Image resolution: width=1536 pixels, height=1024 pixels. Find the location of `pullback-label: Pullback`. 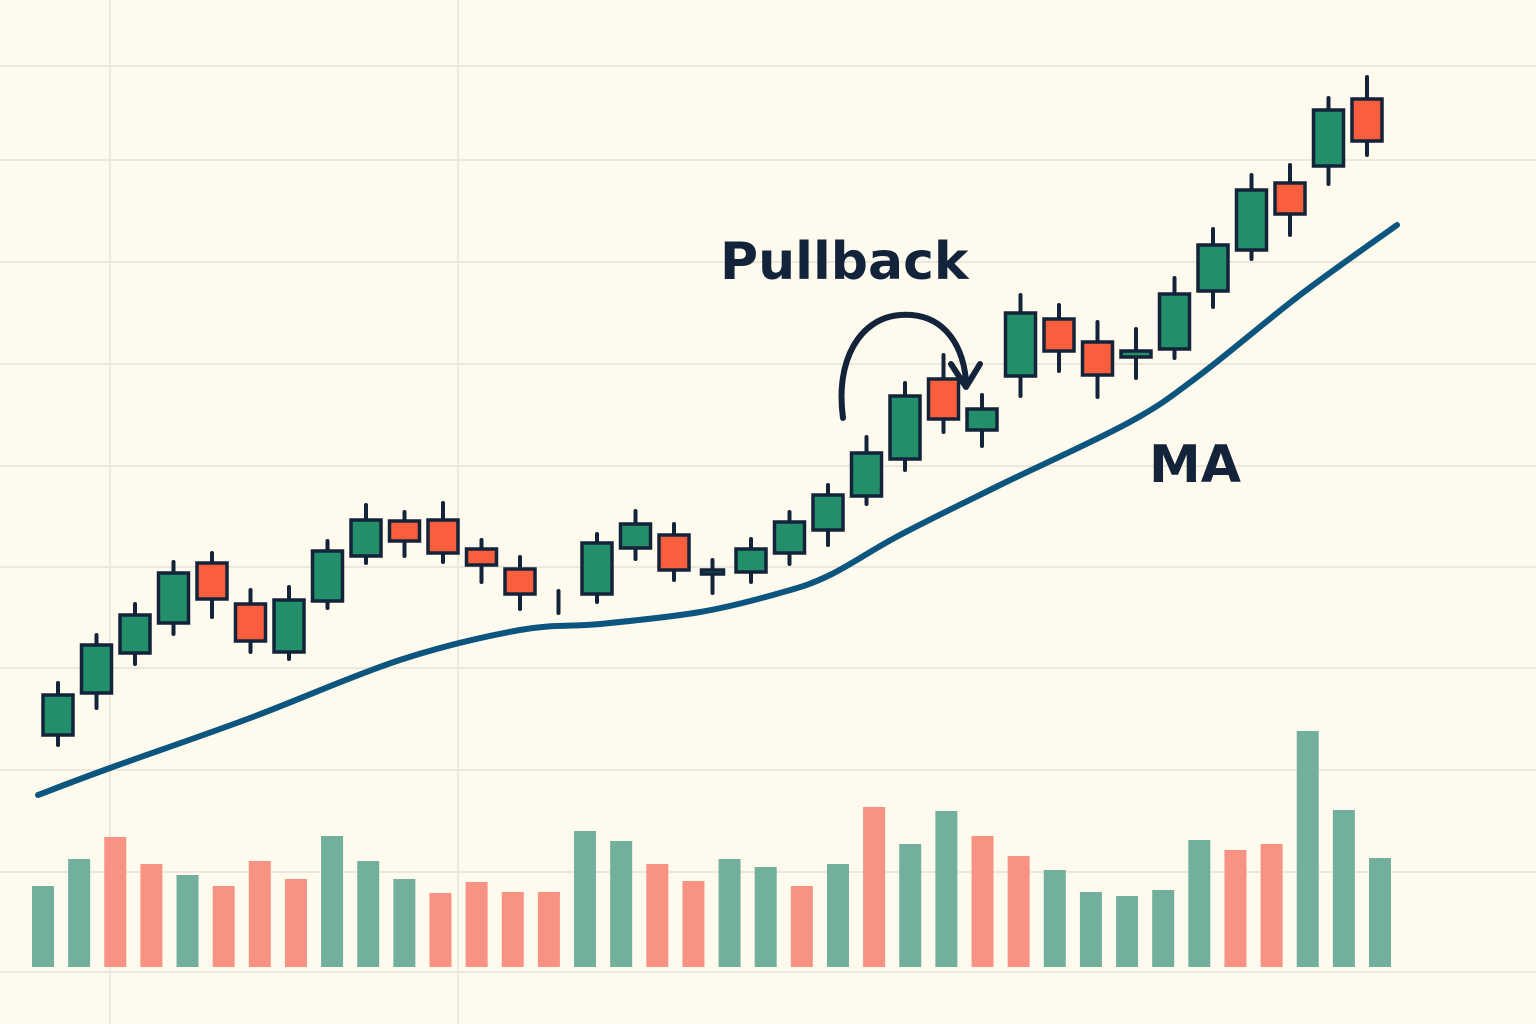

pullback-label: Pullback is located at coordinates (845, 262).